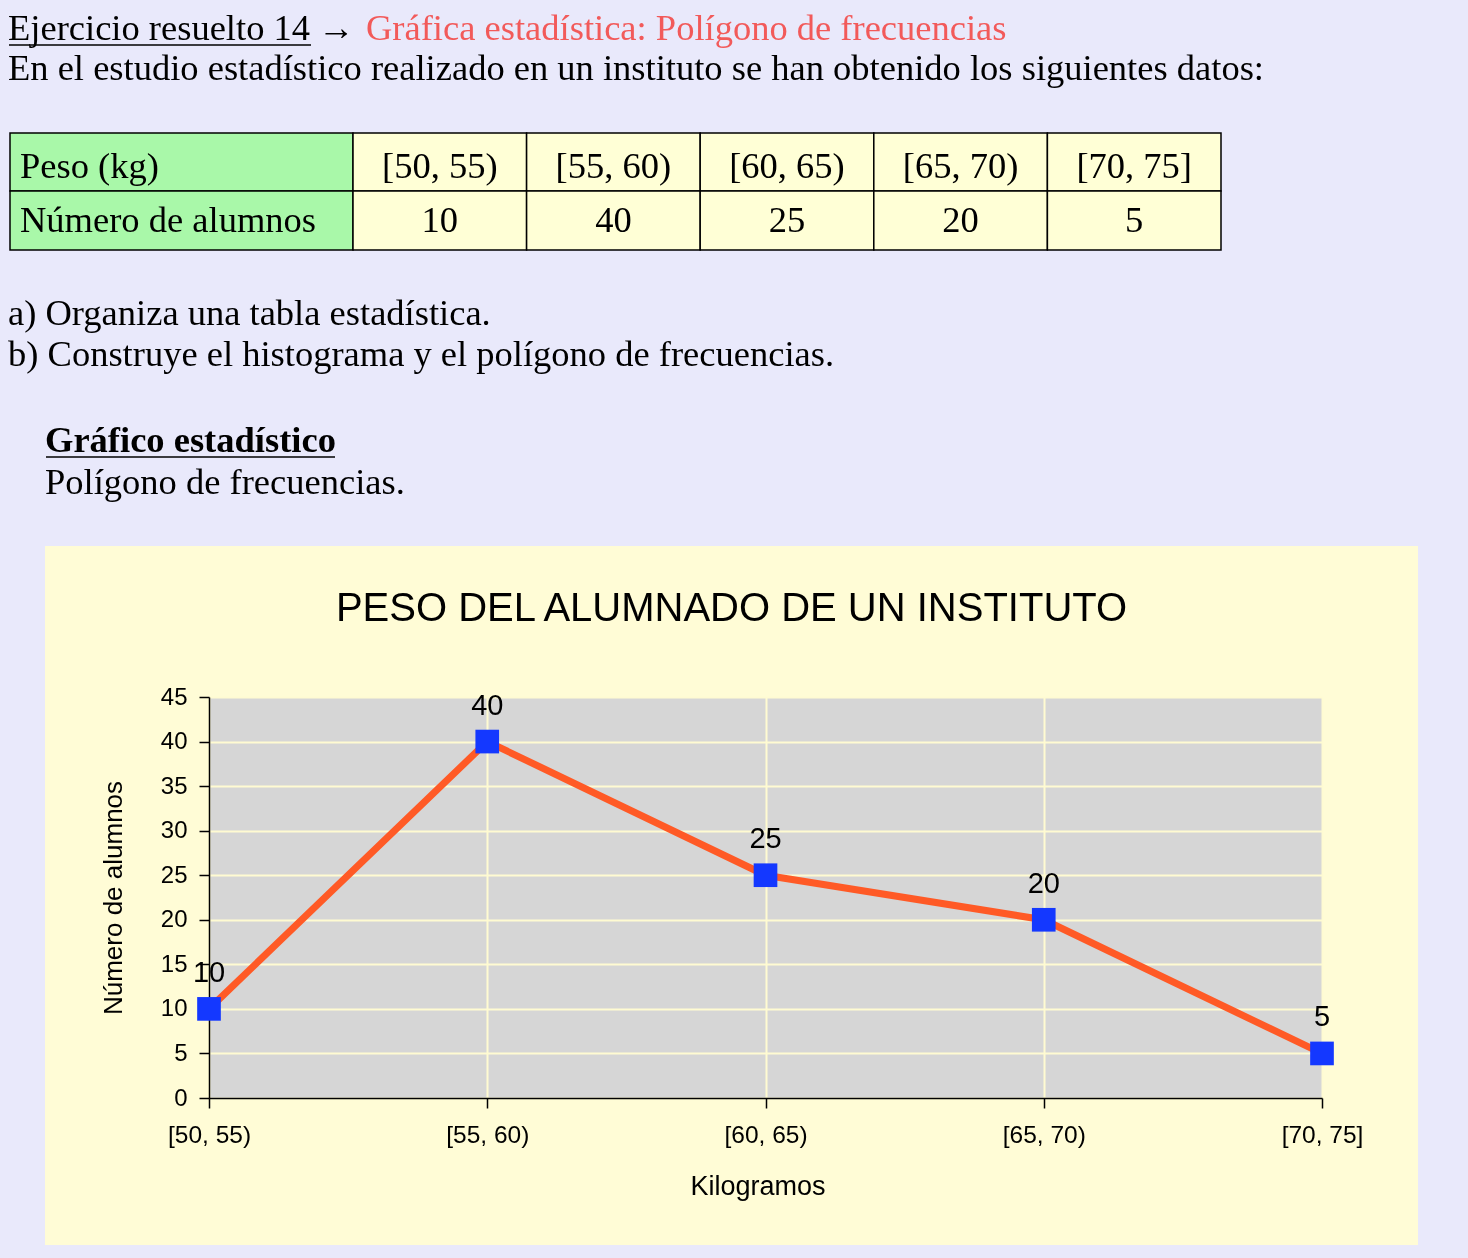 This screenshot has height=1258, width=1468. Describe the element at coordinates (174, 874) in the screenshot. I see `y-tick-label: 25` at that location.